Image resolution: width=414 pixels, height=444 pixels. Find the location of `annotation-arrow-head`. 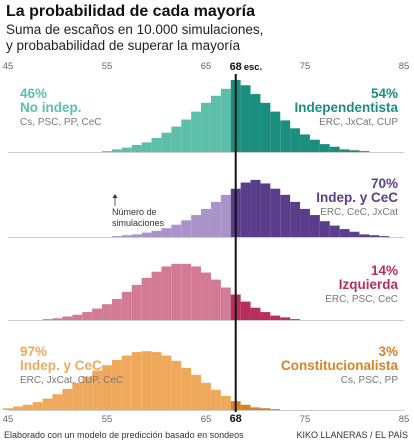

annotation-arrow-head is located at coordinates (115, 196).